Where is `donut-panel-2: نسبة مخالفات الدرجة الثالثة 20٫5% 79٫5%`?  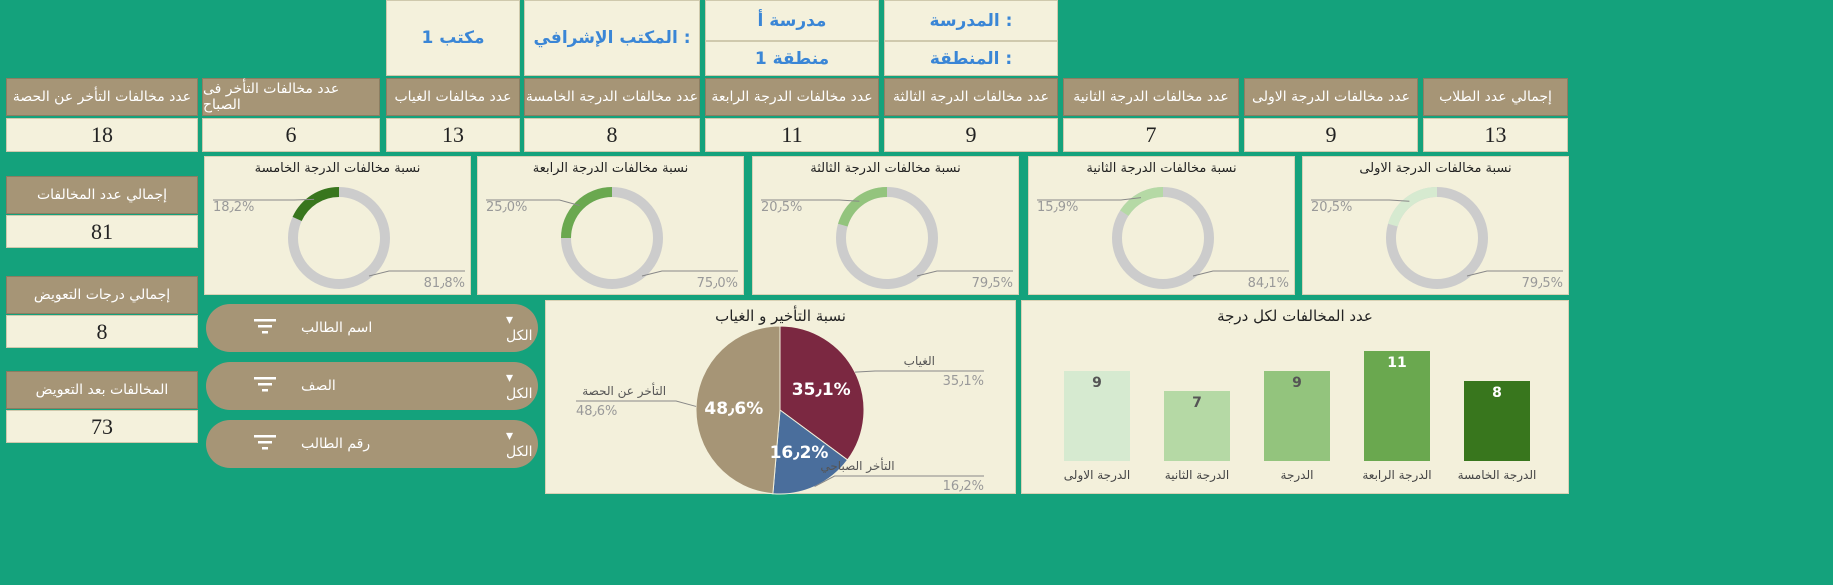 donut-panel-2: نسبة مخالفات الدرجة الثالثة 20٫5% 79٫5% is located at coordinates (885, 225).